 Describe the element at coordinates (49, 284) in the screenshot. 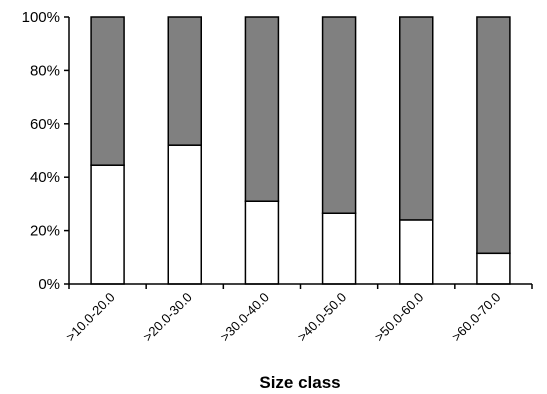

I see `y-tick-label: 0%` at that location.